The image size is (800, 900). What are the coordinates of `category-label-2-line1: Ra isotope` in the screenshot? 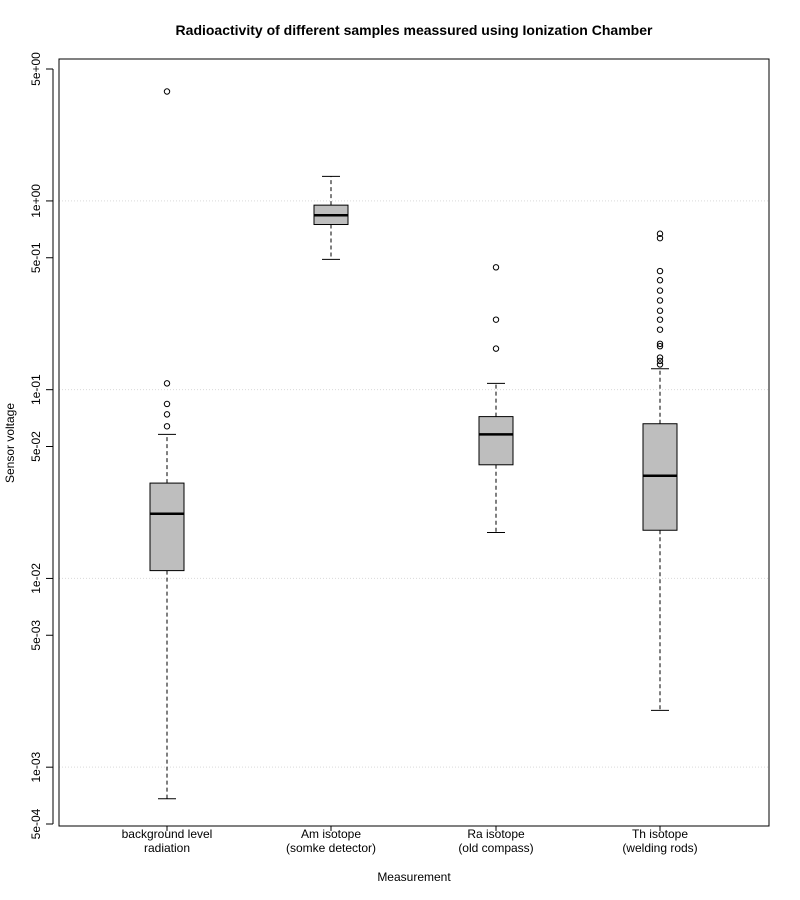 It's located at (496, 834).